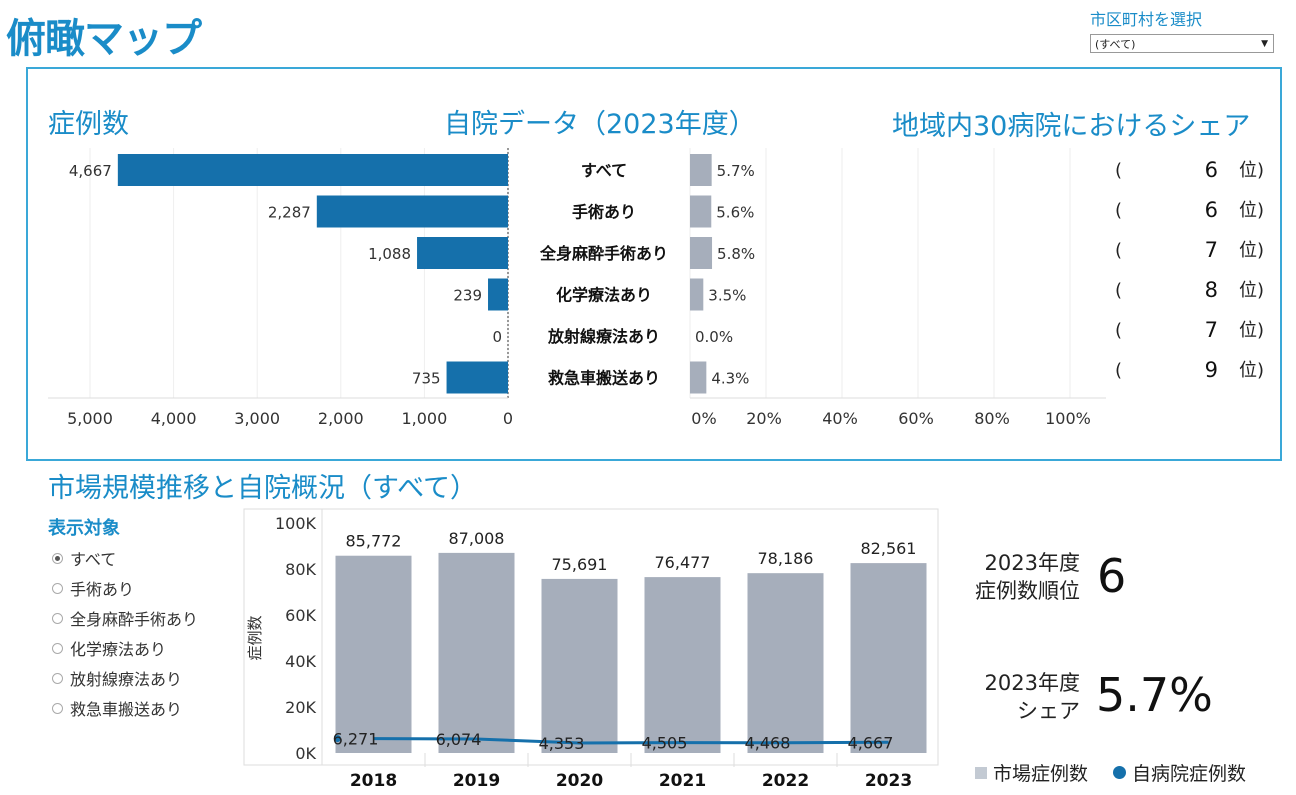 Image resolution: width=1296 pixels, height=795 pixels. Describe the element at coordinates (1010, 577) in the screenshot. I see `kpi-rank-label: 2023年度 症例数順位` at that location.